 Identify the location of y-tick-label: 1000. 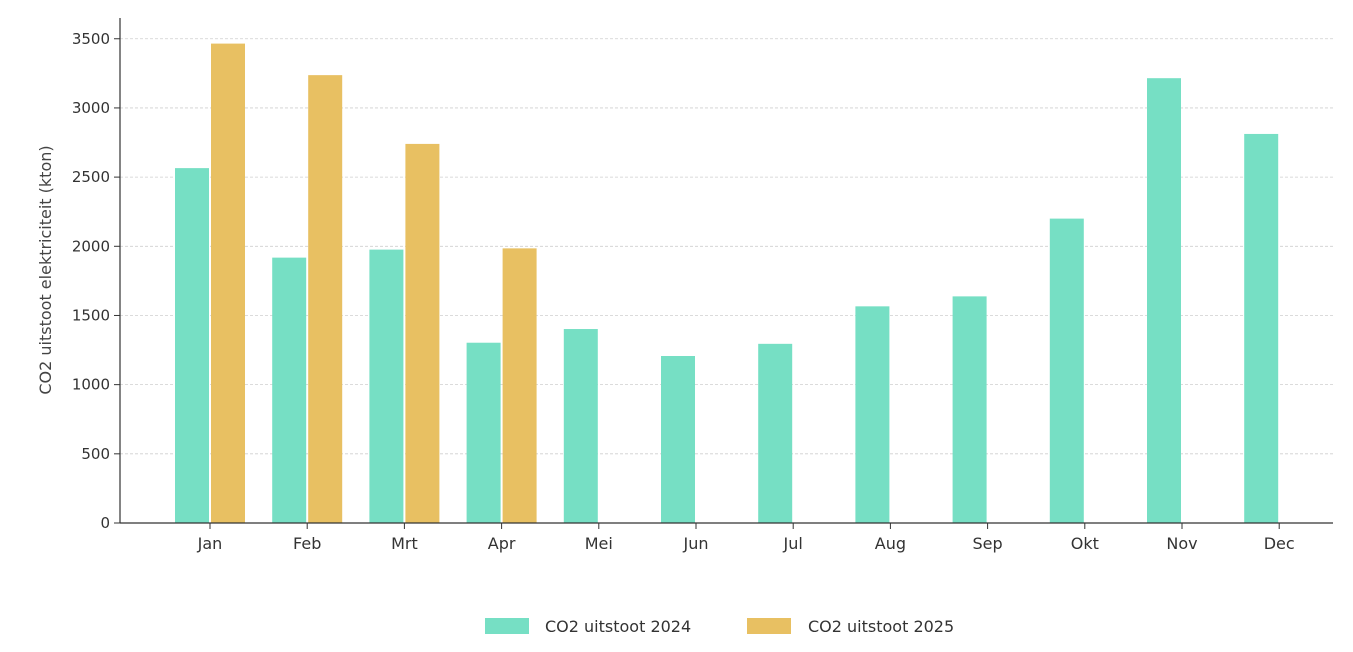
(91, 385).